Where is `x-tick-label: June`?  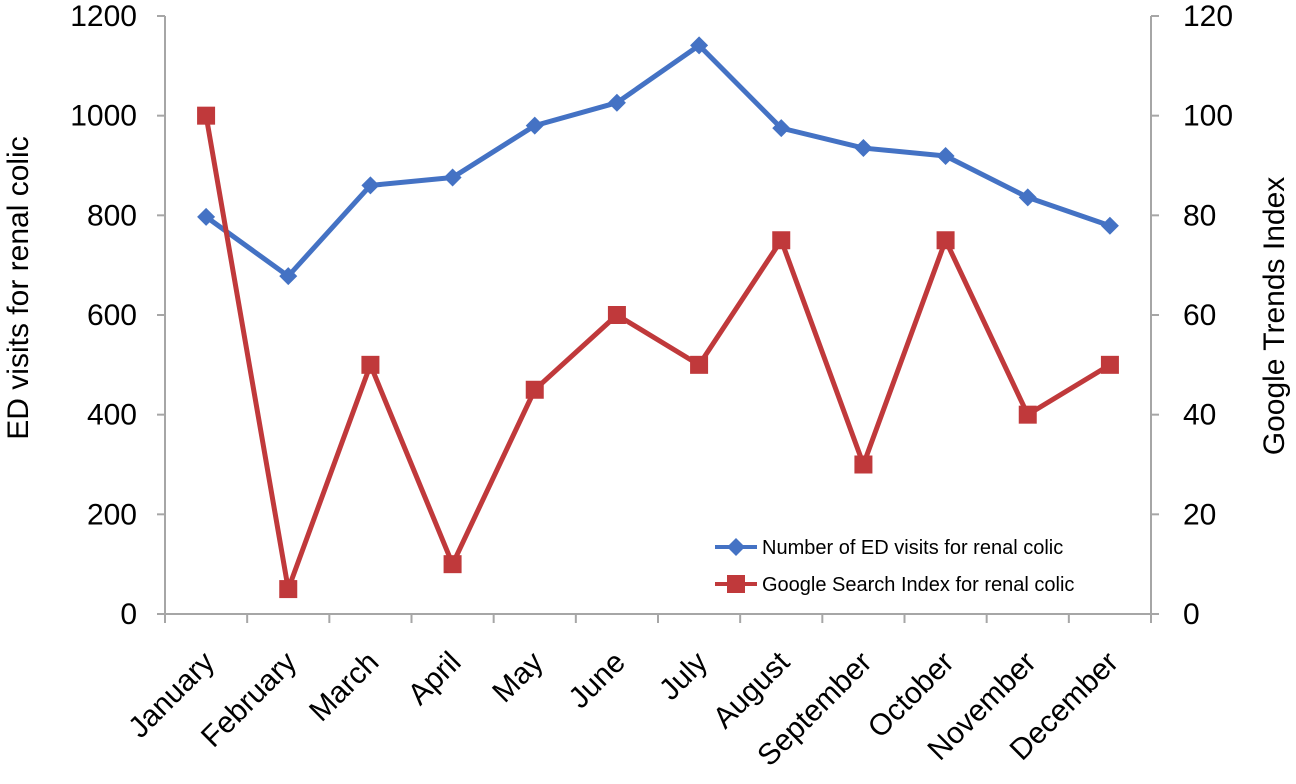 x-tick-label: June is located at coordinates (597, 680).